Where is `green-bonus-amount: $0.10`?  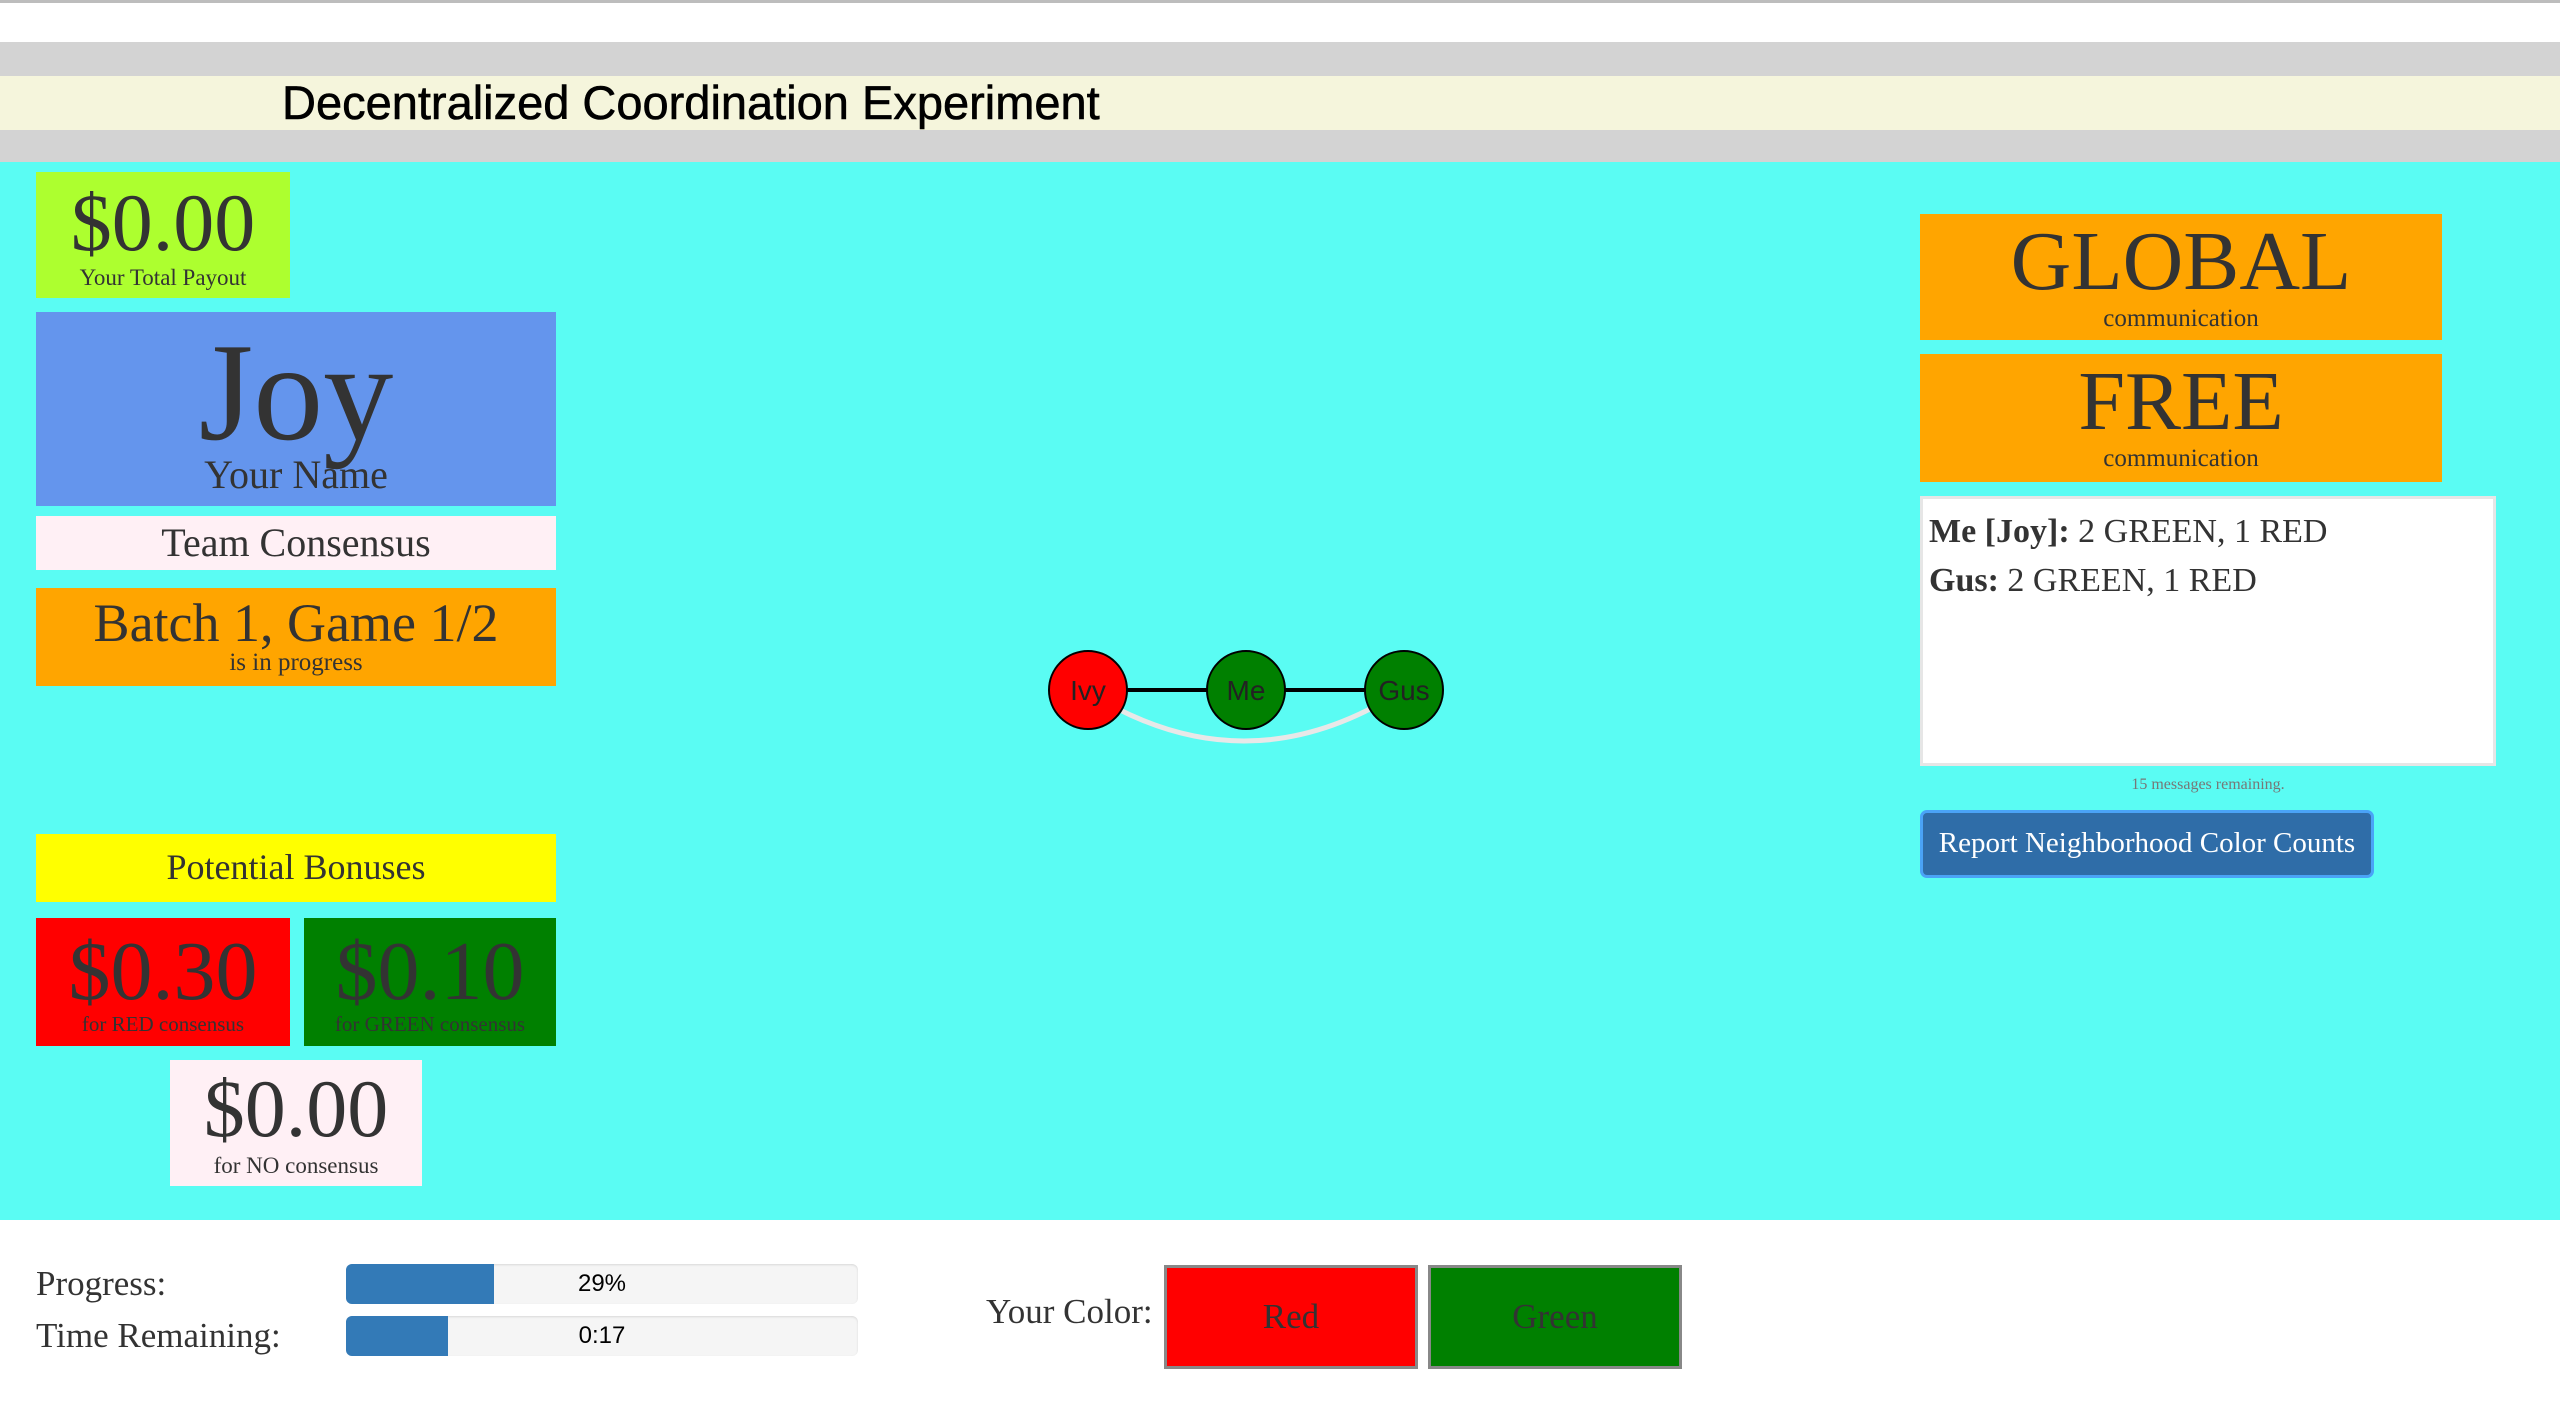
green-bonus-amount: $0.10 is located at coordinates (430, 971).